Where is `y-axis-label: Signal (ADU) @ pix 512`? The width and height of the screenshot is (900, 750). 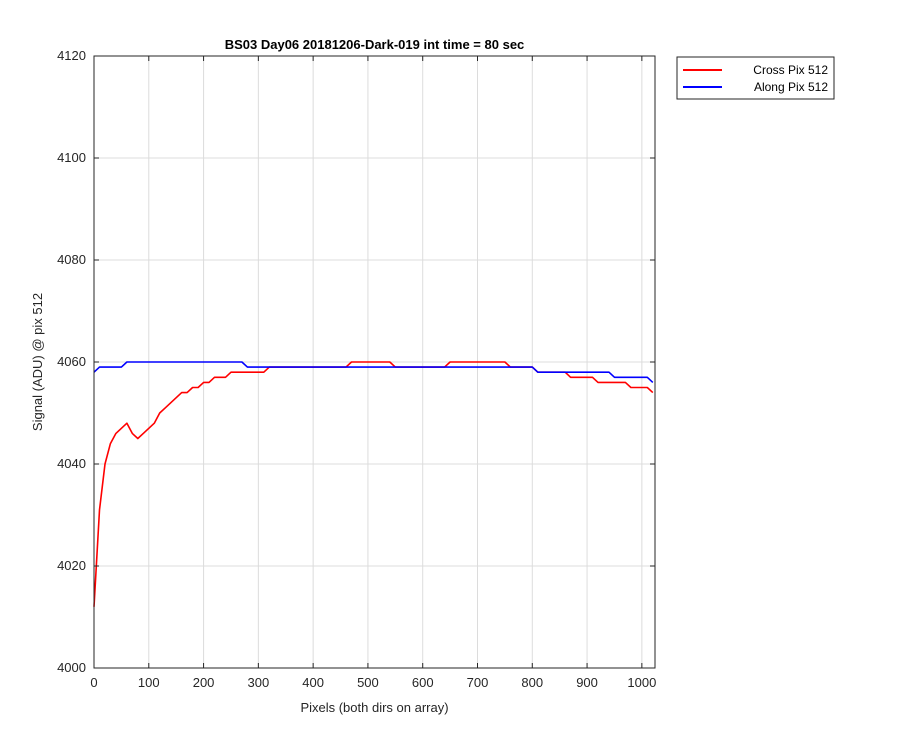 y-axis-label: Signal (ADU) @ pix 512 is located at coordinates (37, 362).